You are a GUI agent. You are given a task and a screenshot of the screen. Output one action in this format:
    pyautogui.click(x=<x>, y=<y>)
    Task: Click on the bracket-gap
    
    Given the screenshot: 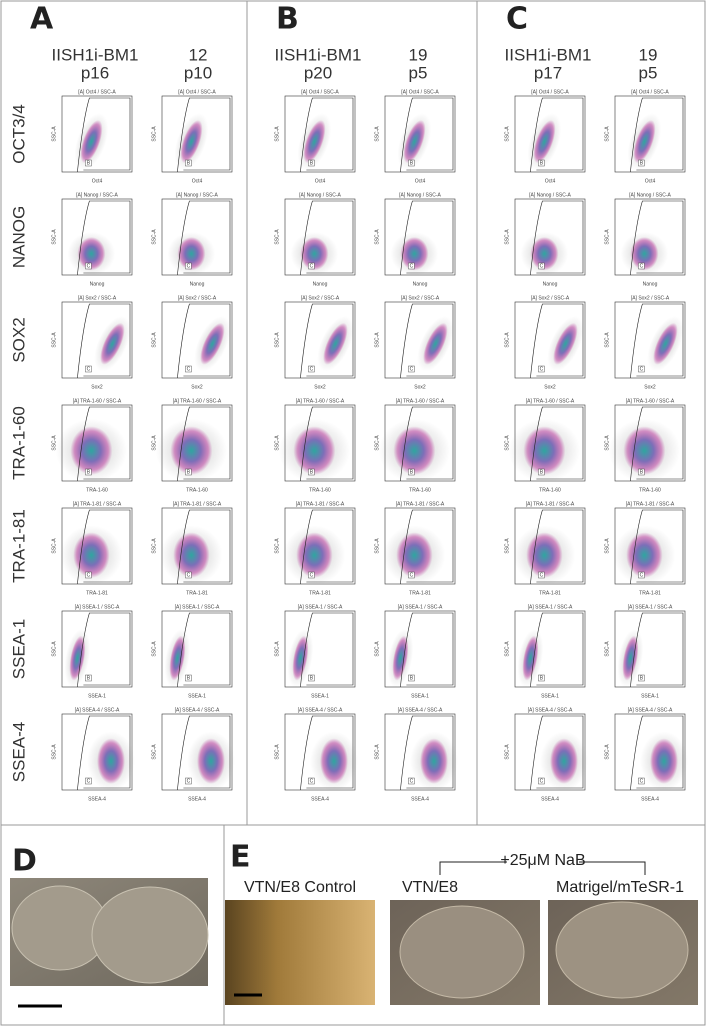 What is the action you would take?
    pyautogui.click(x=543, y=861)
    